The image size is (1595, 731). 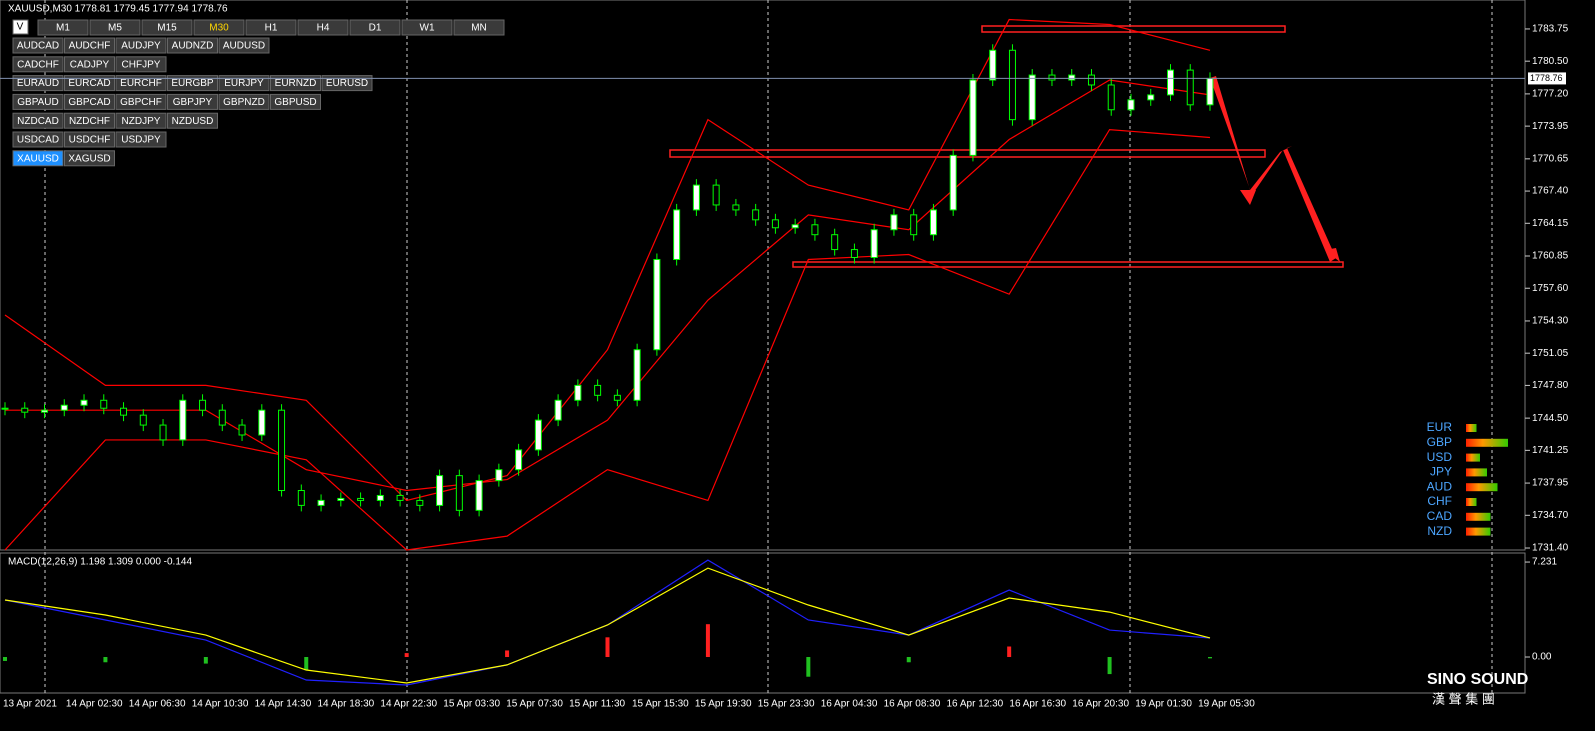 I want to click on button: GBPNZD, so click(x=244, y=101).